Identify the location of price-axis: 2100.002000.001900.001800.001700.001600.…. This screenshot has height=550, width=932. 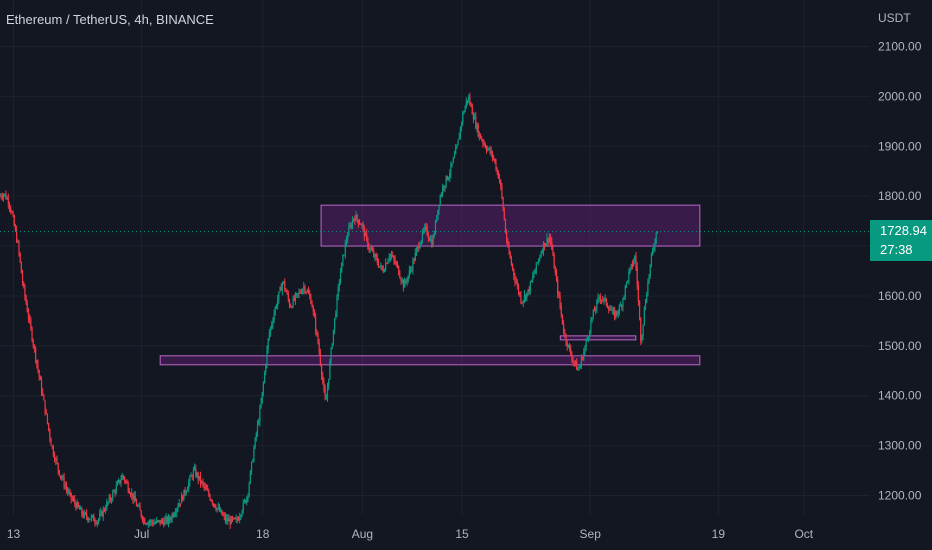
(900, 271).